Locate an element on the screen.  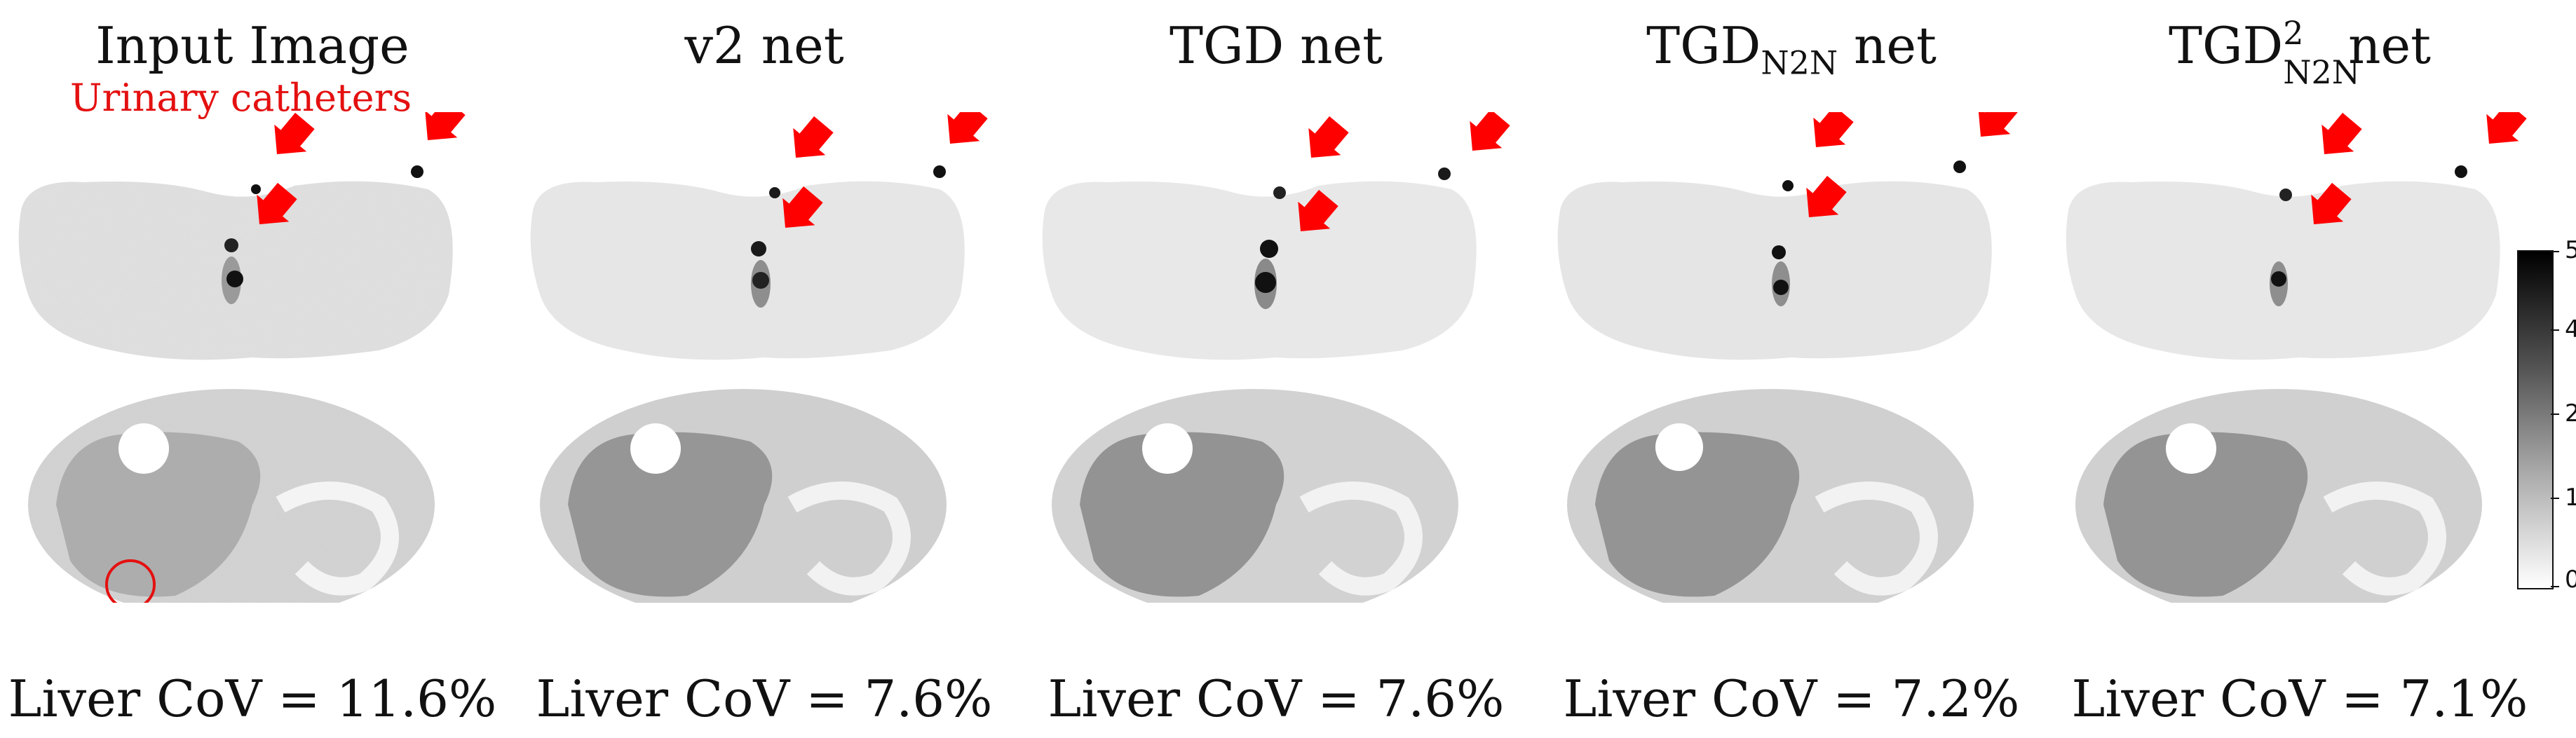
colorbar-tick-label: 1 is located at coordinates (2570, 498).